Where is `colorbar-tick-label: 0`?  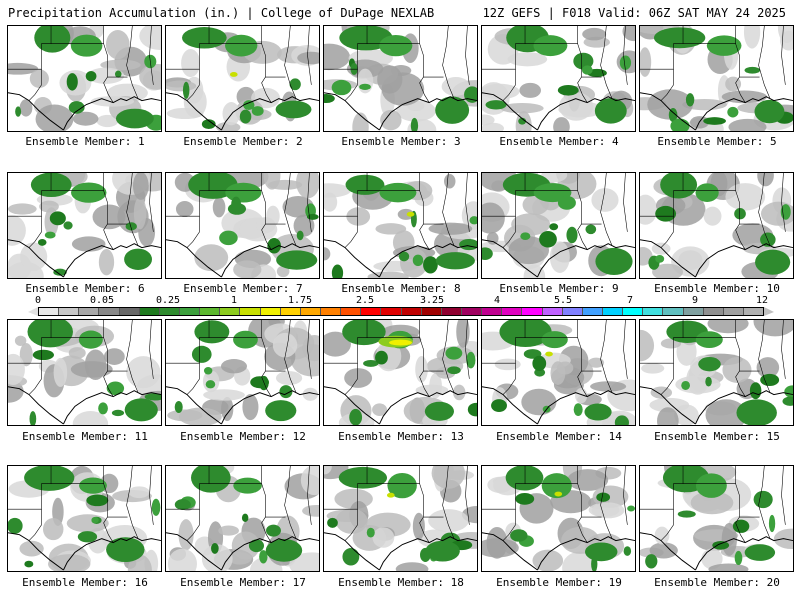 colorbar-tick-label: 0 is located at coordinates (38, 300).